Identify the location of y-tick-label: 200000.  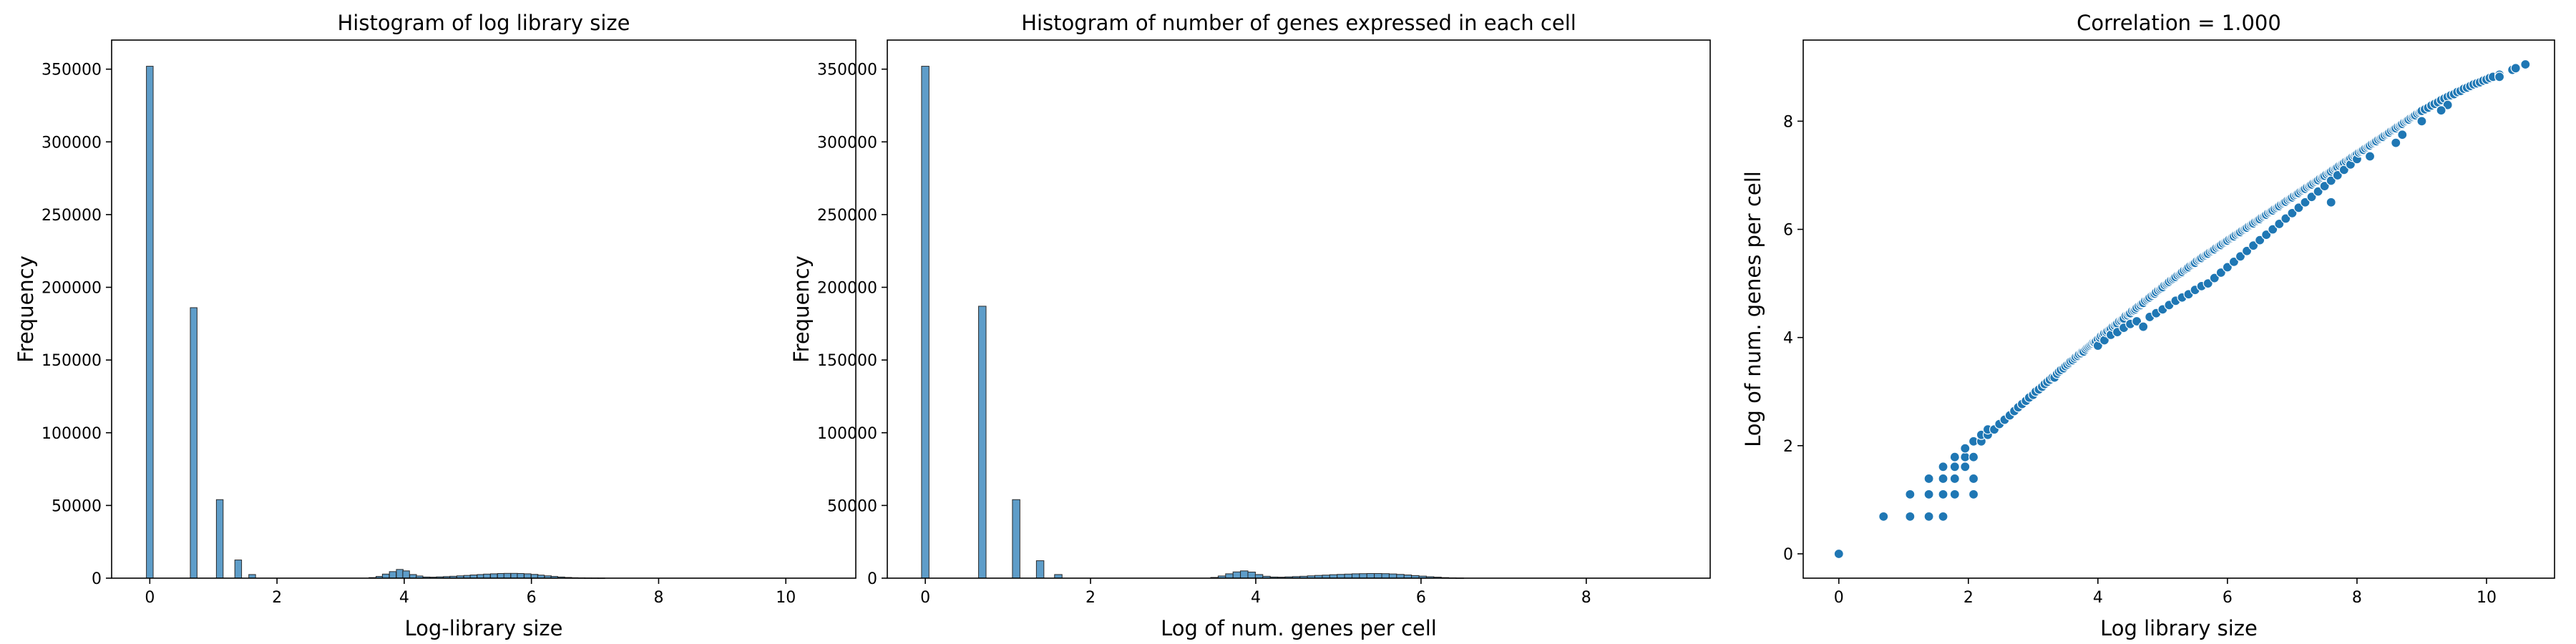
(847, 289).